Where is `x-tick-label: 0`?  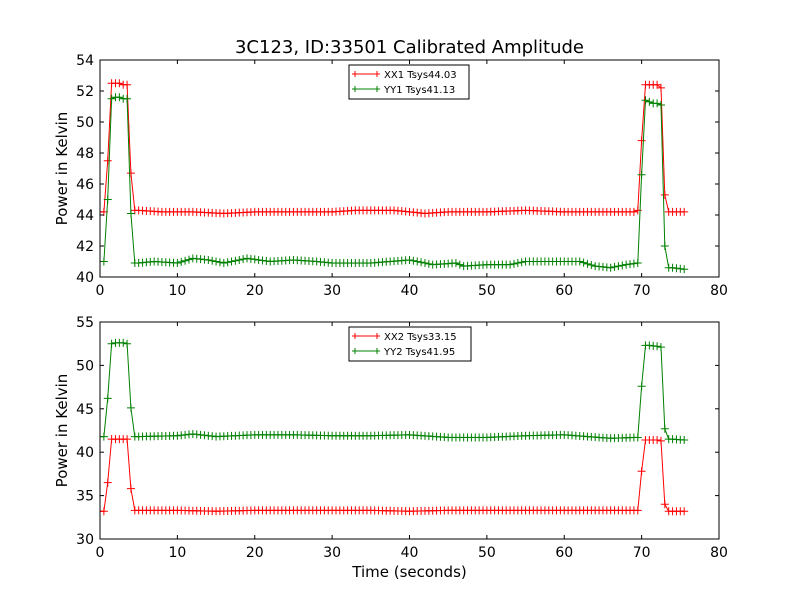
x-tick-label: 0 is located at coordinates (100, 553).